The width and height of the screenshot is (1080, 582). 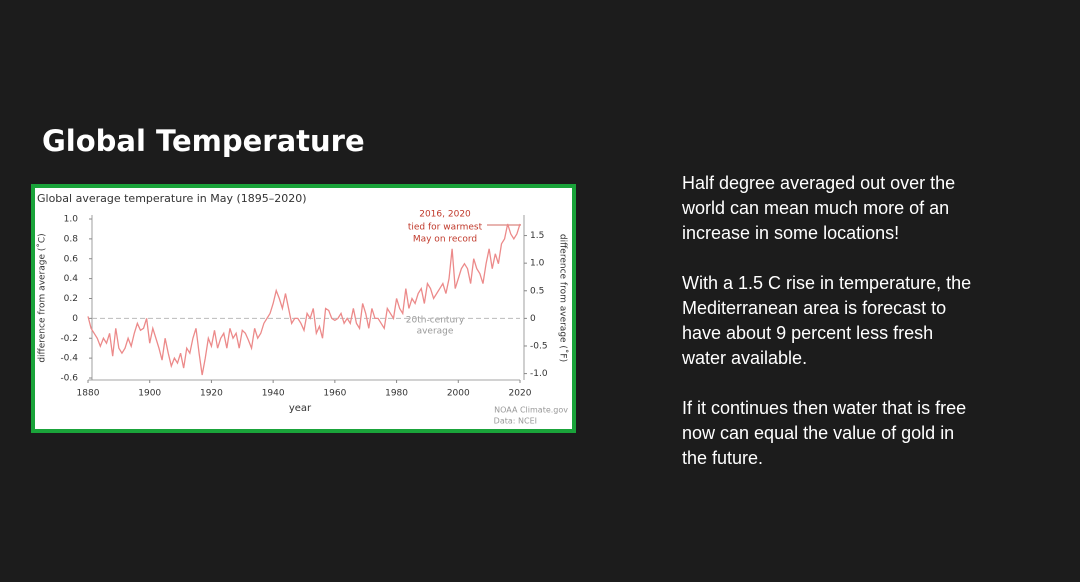 I want to click on text-line: world can mean much more of an, so click(x=816, y=208).